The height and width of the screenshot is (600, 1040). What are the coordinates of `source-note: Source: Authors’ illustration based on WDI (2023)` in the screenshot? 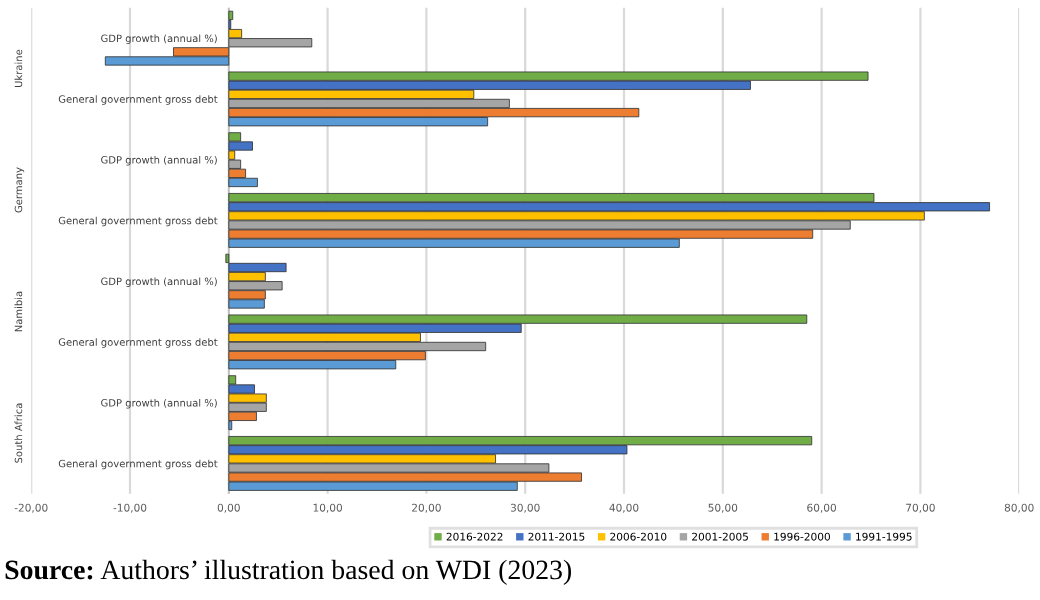 It's located at (288, 572).